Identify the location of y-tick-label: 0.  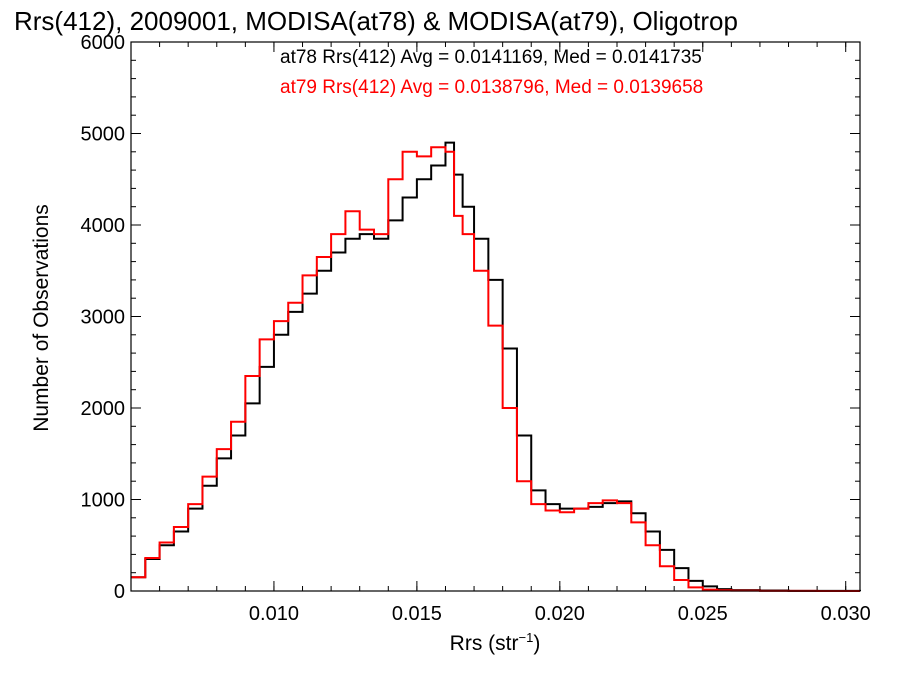
(119, 592).